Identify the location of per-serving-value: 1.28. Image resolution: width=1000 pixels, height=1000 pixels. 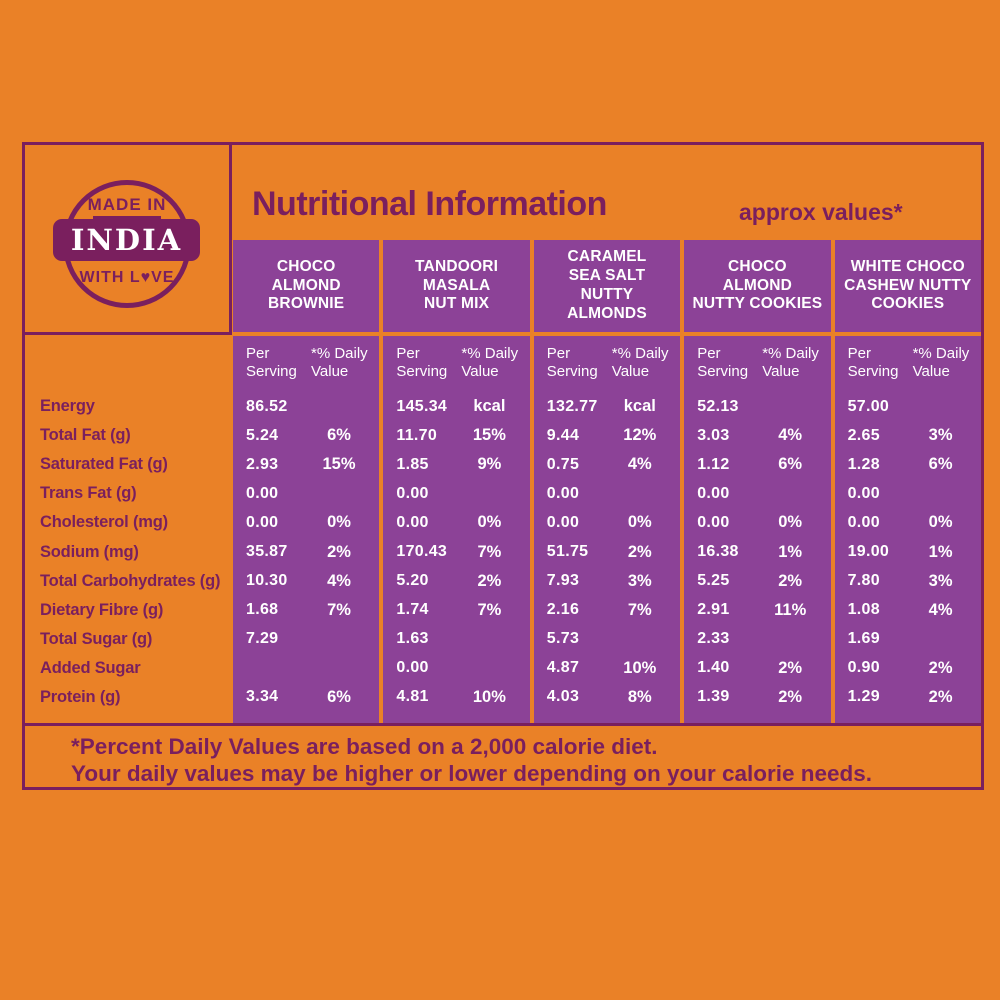
(863, 464).